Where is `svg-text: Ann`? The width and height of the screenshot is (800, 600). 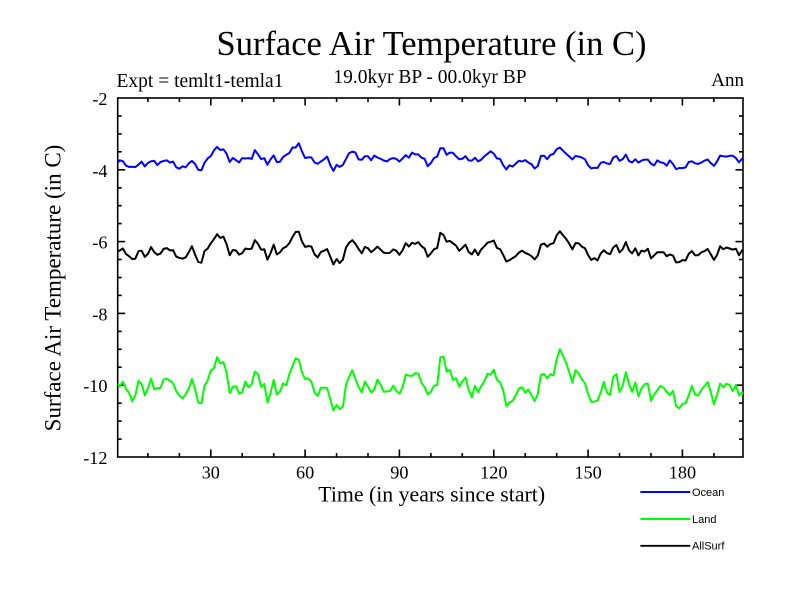 svg-text: Ann is located at coordinates (727, 80).